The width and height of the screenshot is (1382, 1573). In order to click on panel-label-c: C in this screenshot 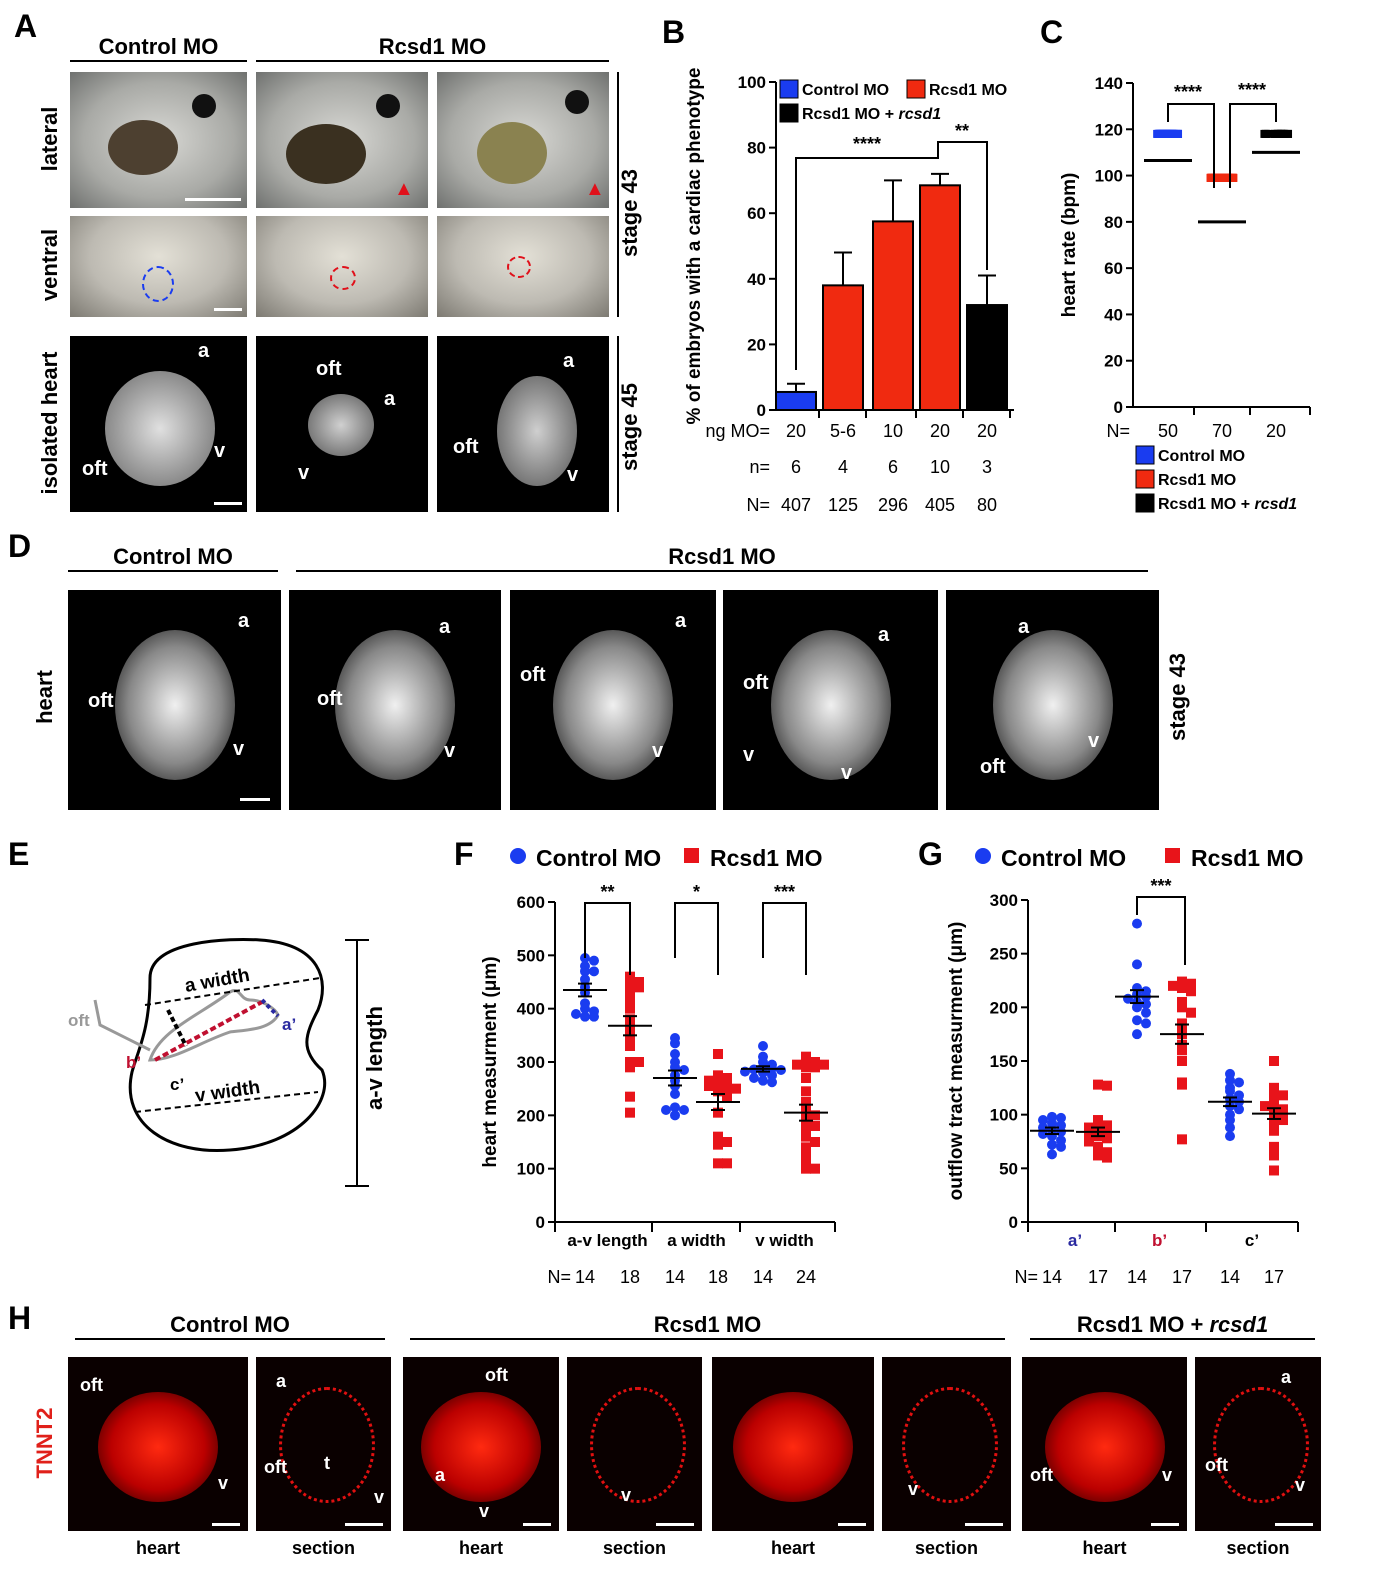, I will do `click(1052, 32)`.